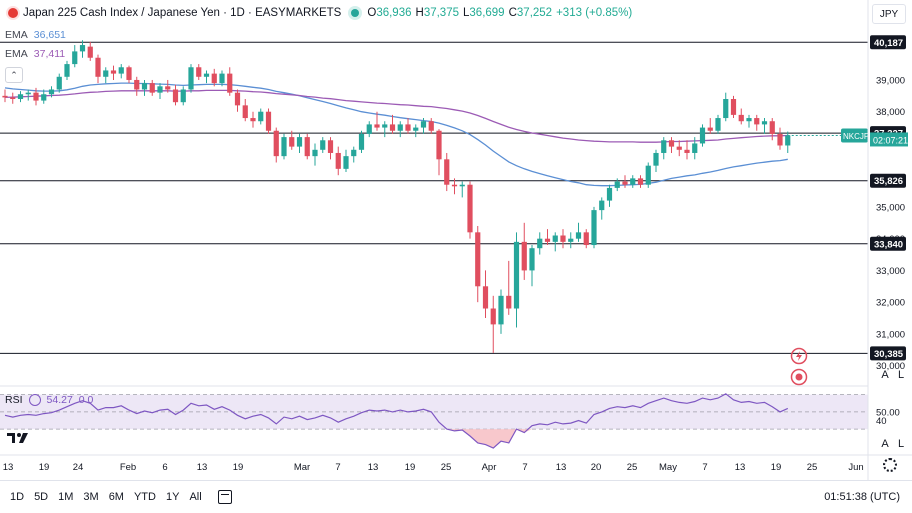  What do you see at coordinates (13, 13) in the screenshot?
I see `symbol-flag-icon` at bounding box center [13, 13].